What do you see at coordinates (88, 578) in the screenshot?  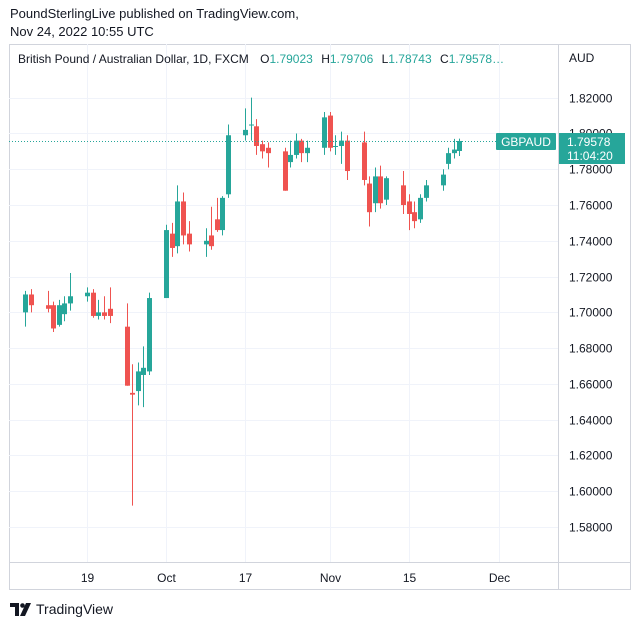 I see `time-tick-label: 19` at bounding box center [88, 578].